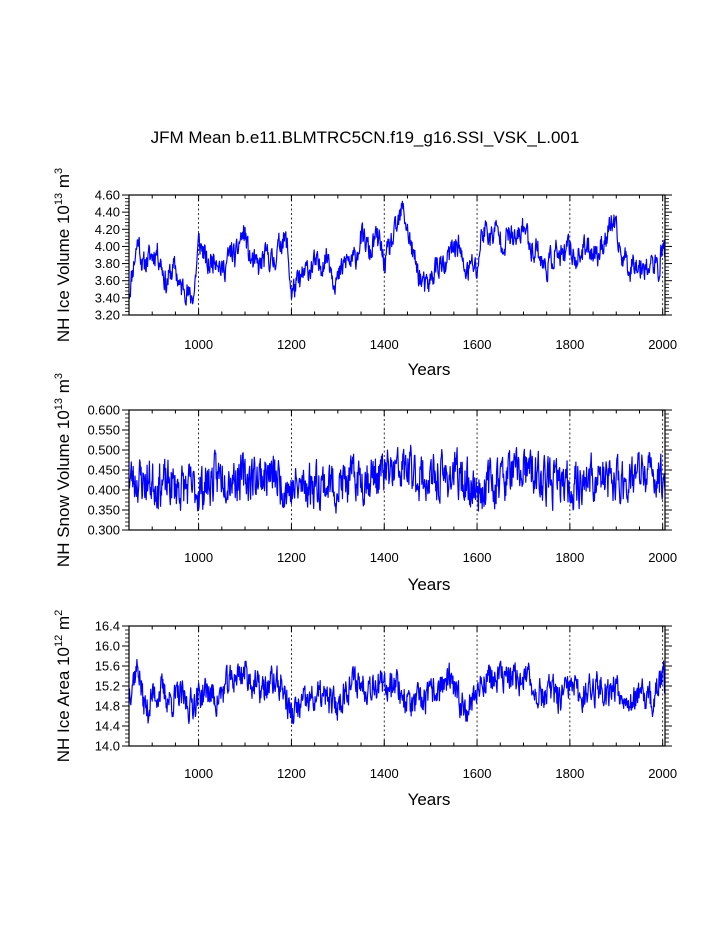 The width and height of the screenshot is (723, 935). I want to click on y-label-main: NH Ice Volume 10, so click(63, 273).